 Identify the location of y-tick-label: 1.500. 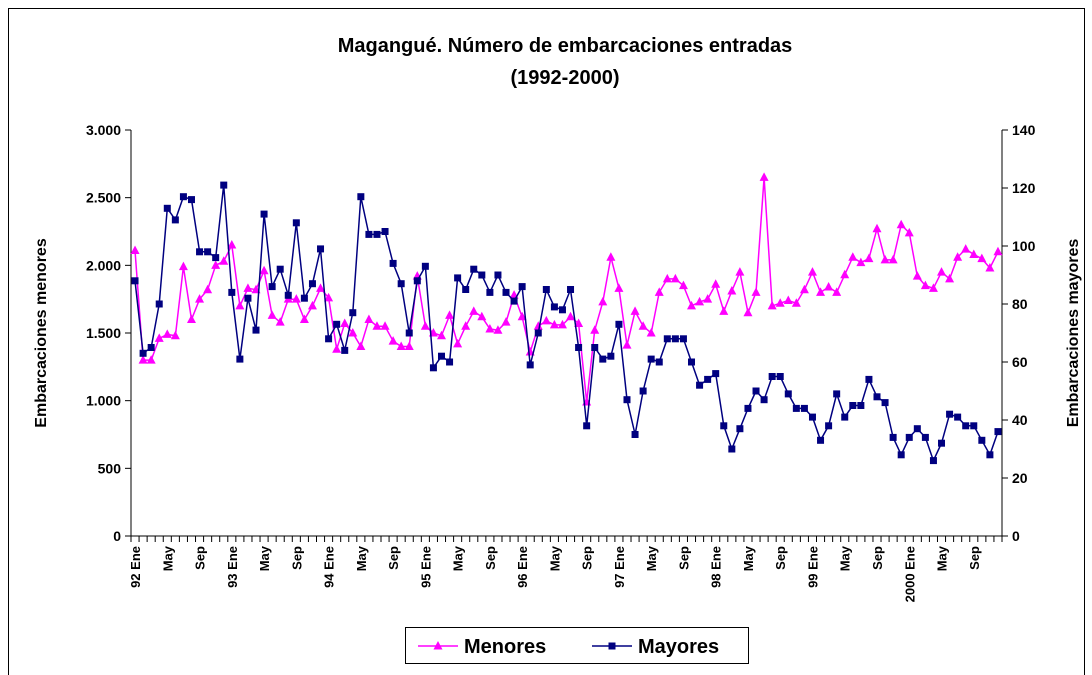
(103, 333).